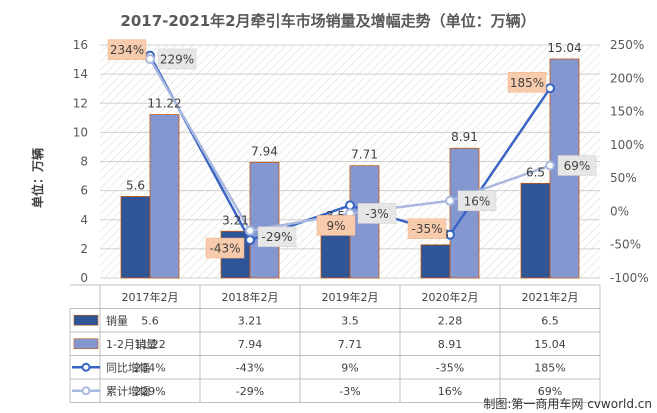 This screenshot has width=657, height=413. Describe the element at coordinates (567, 403) in the screenshot. I see `credit-text: 制图:第一商用车网 cvworld.cn` at that location.